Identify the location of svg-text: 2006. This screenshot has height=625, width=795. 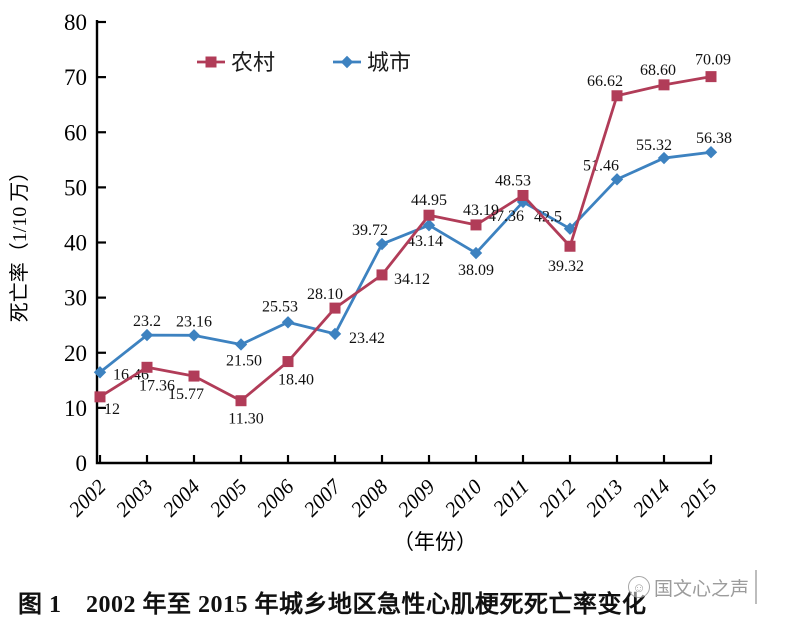
(275, 497).